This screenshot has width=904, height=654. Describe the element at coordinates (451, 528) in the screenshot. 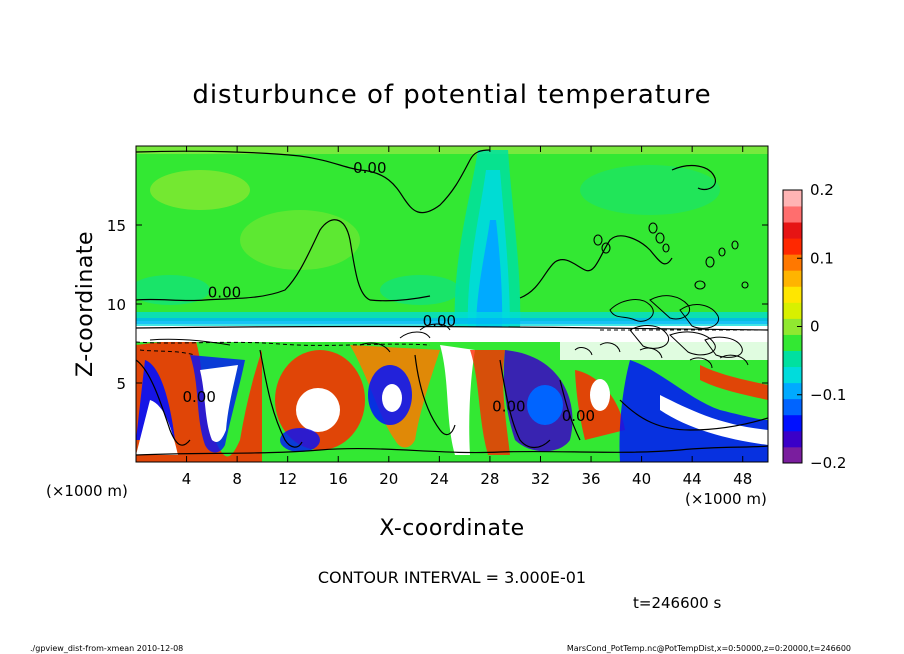

I see `x-axis-label: X-coordinate` at that location.